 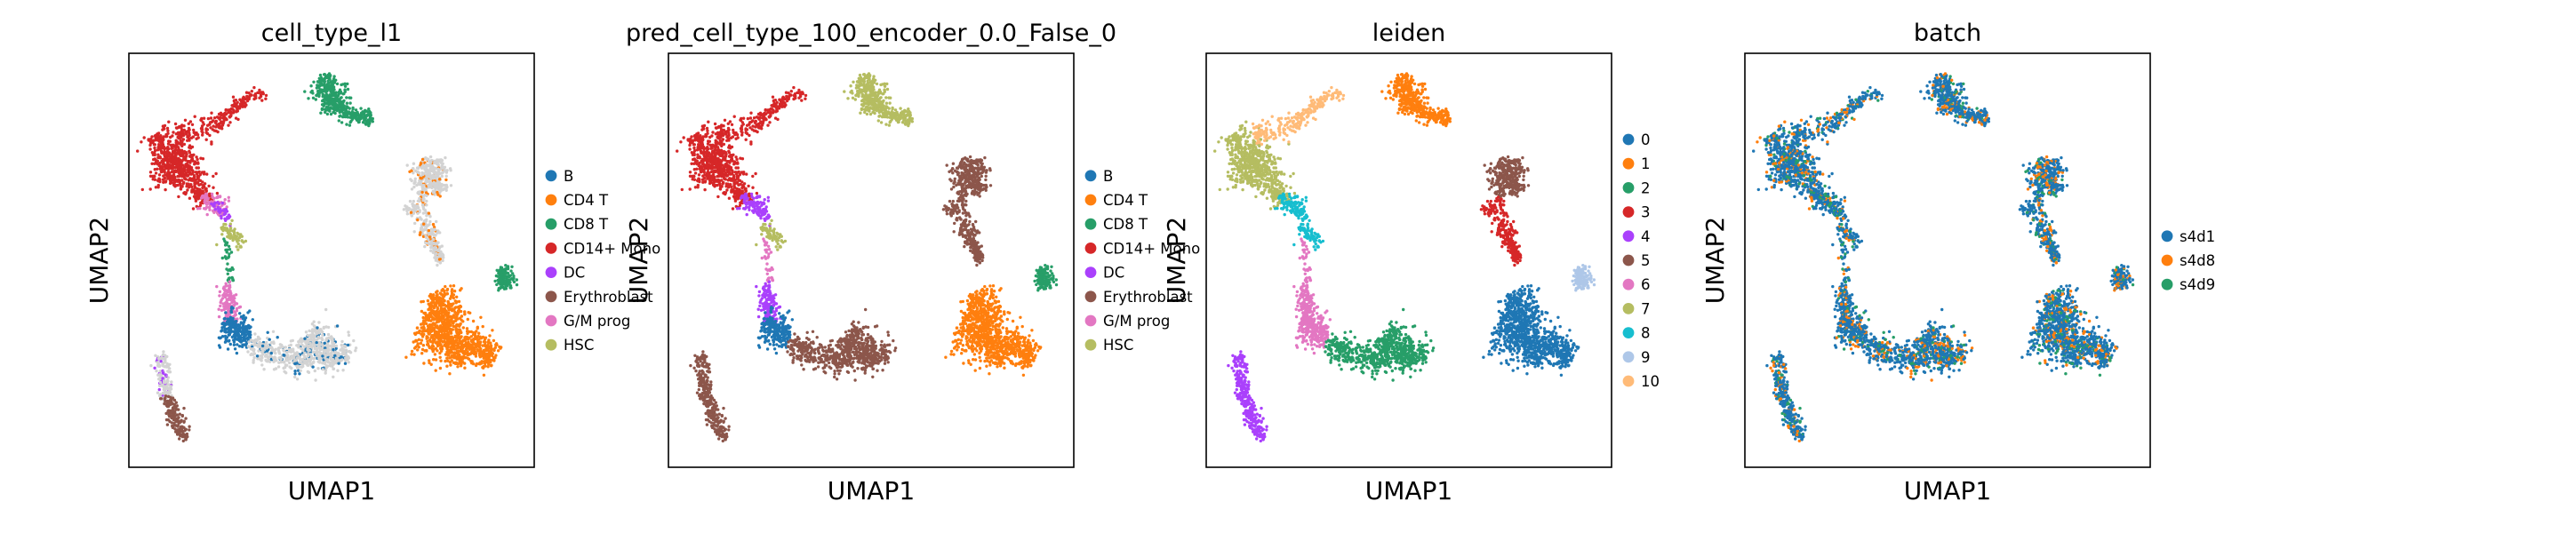 I want to click on legend-label: CD8 T, so click(x=586, y=224).